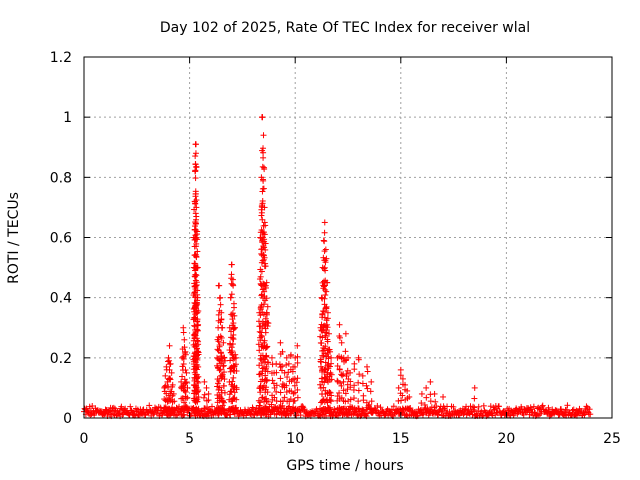 Image resolution: width=640 pixels, height=480 pixels. What do you see at coordinates (61, 239) in the screenshot?
I see `y-tick-label: 0.6` at bounding box center [61, 239].